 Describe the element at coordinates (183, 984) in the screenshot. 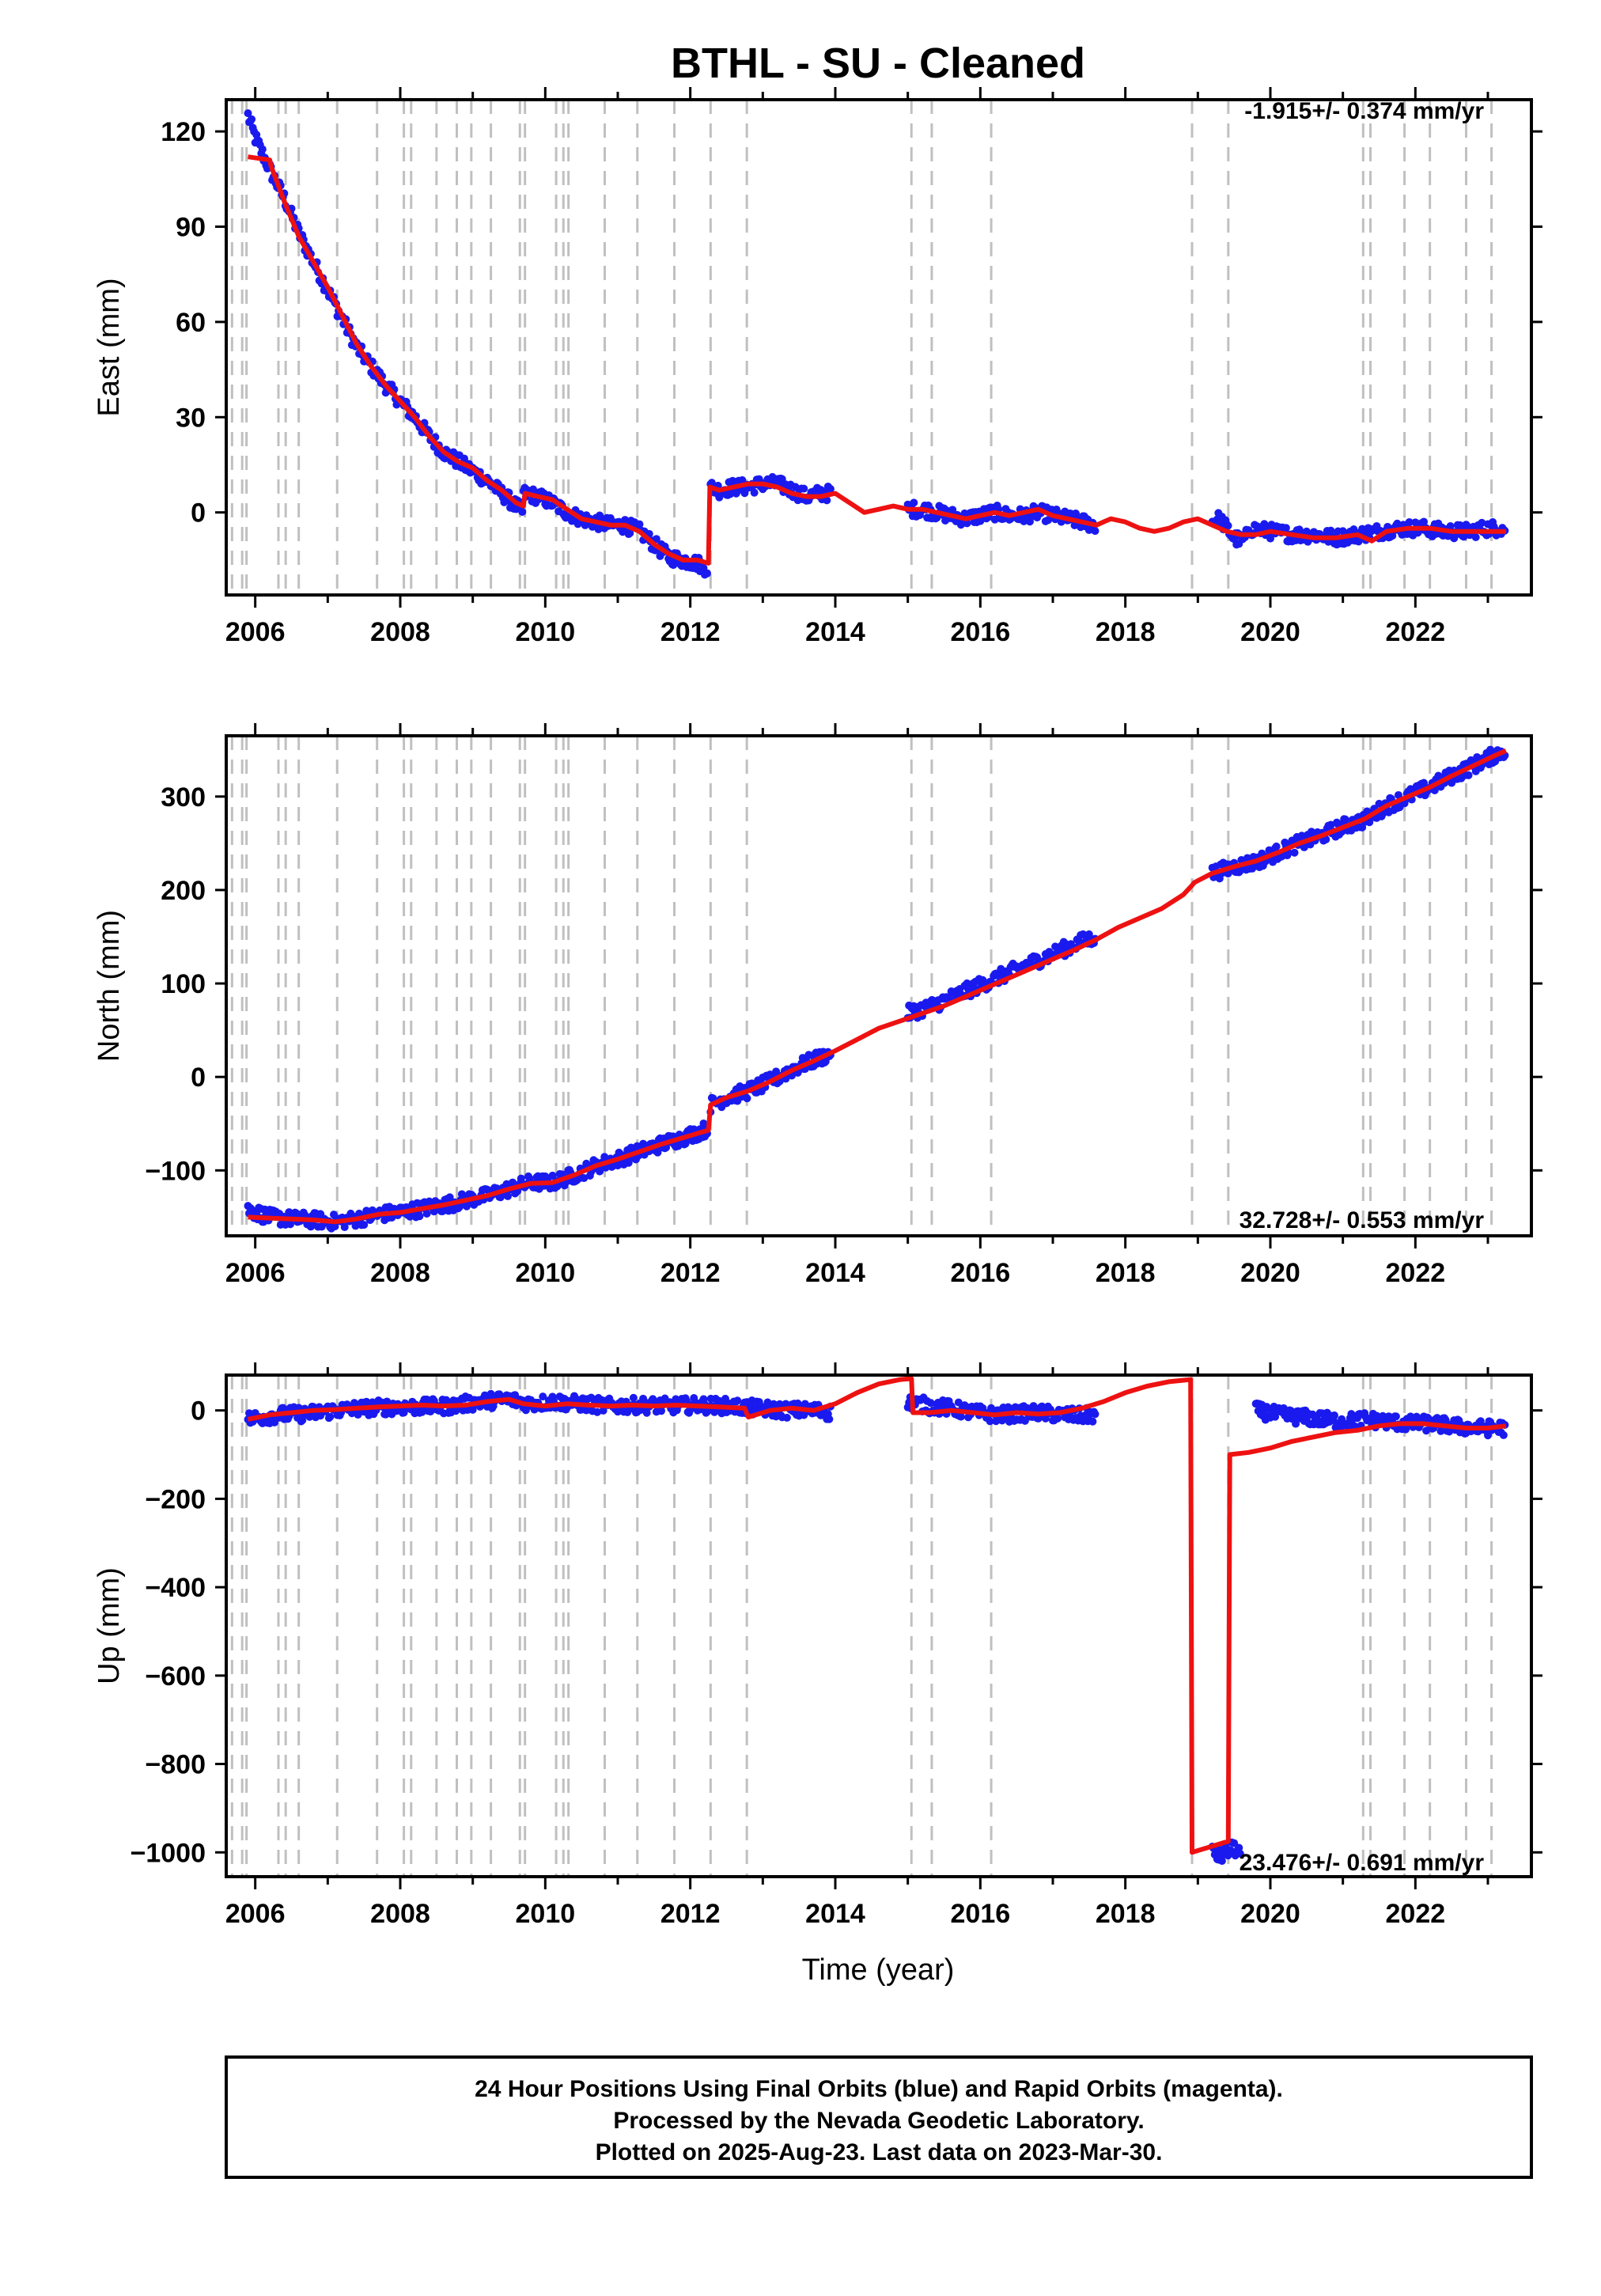

I see `y-tick-label: 100` at that location.